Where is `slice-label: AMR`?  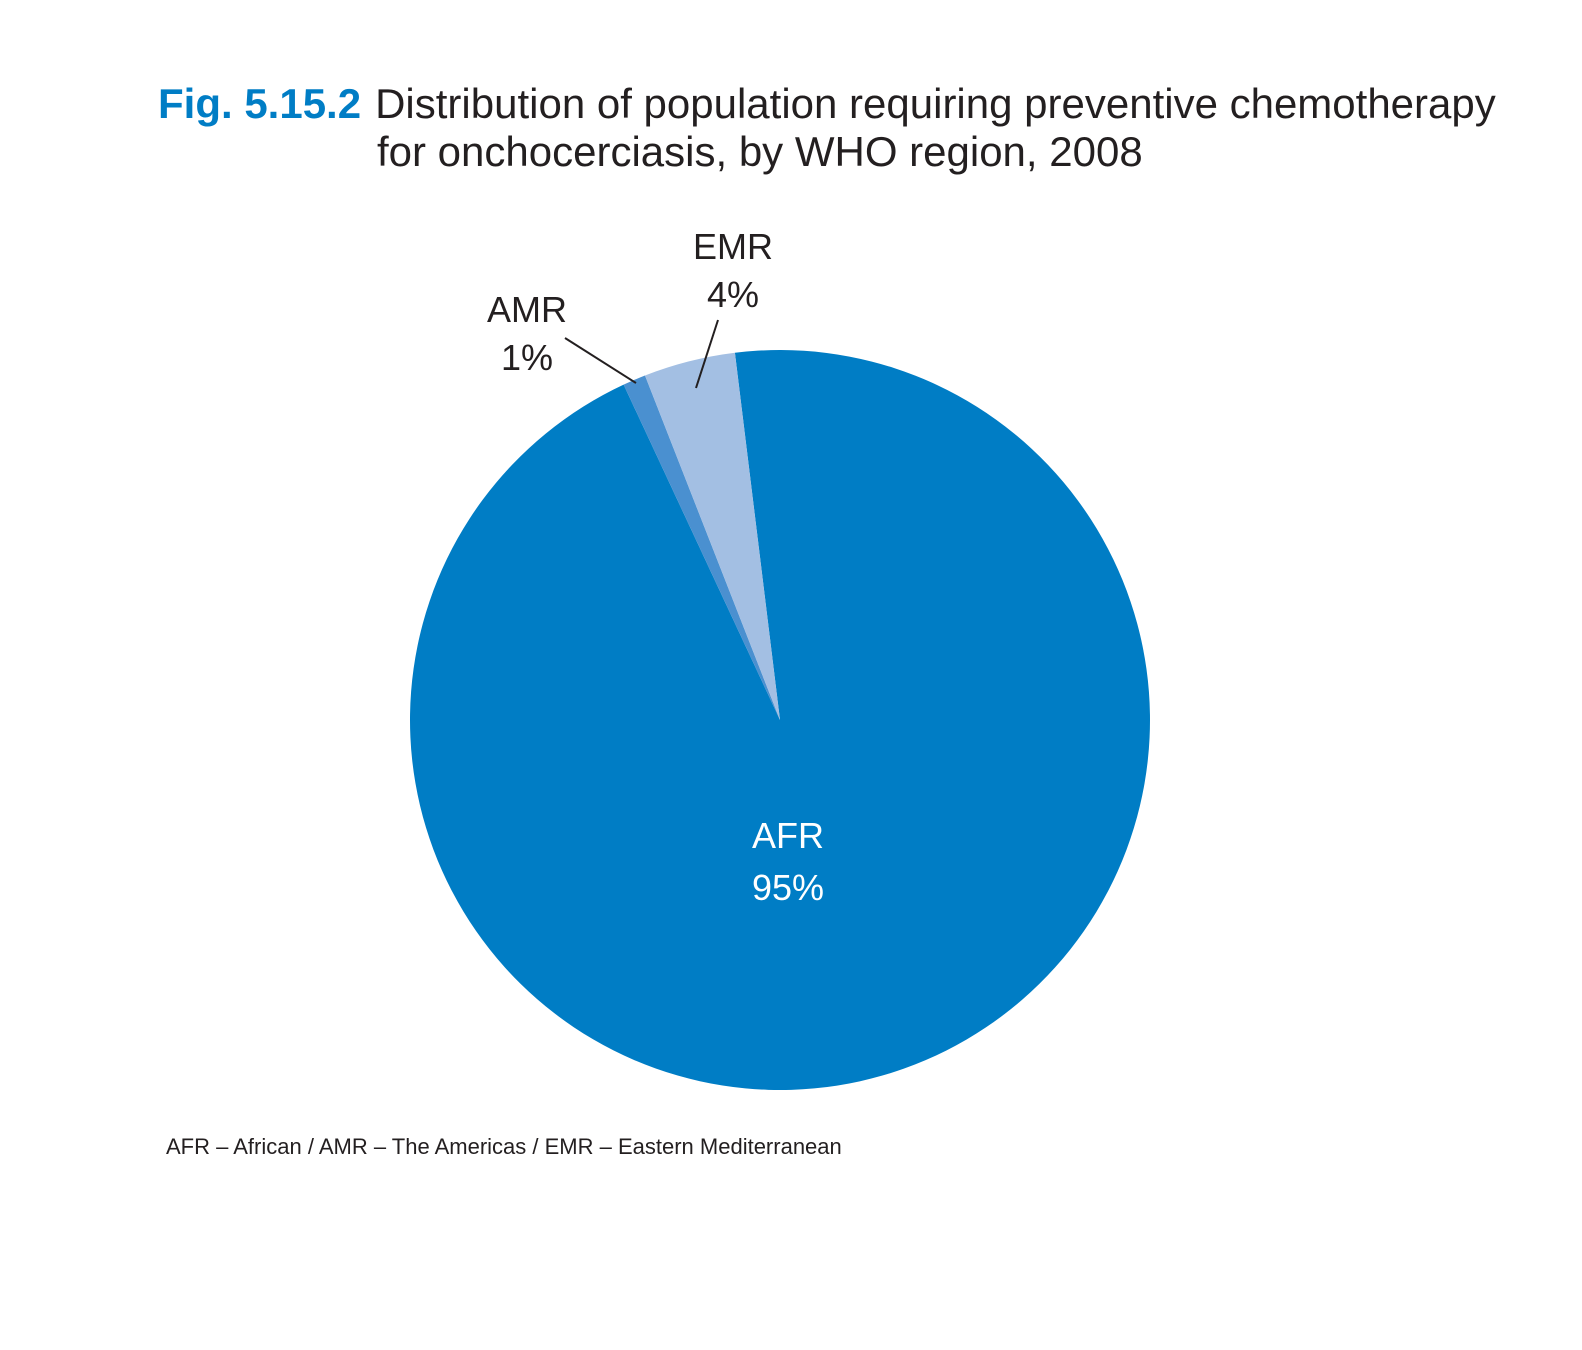
slice-label: AMR is located at coordinates (527, 309).